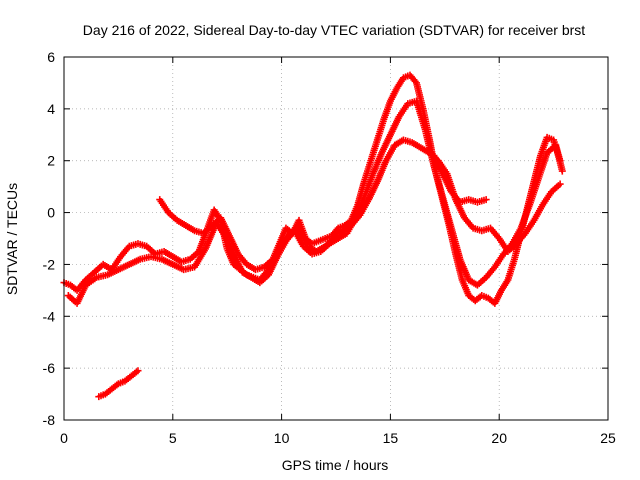  What do you see at coordinates (51, 57) in the screenshot?
I see `y-tick-label: 6` at bounding box center [51, 57].